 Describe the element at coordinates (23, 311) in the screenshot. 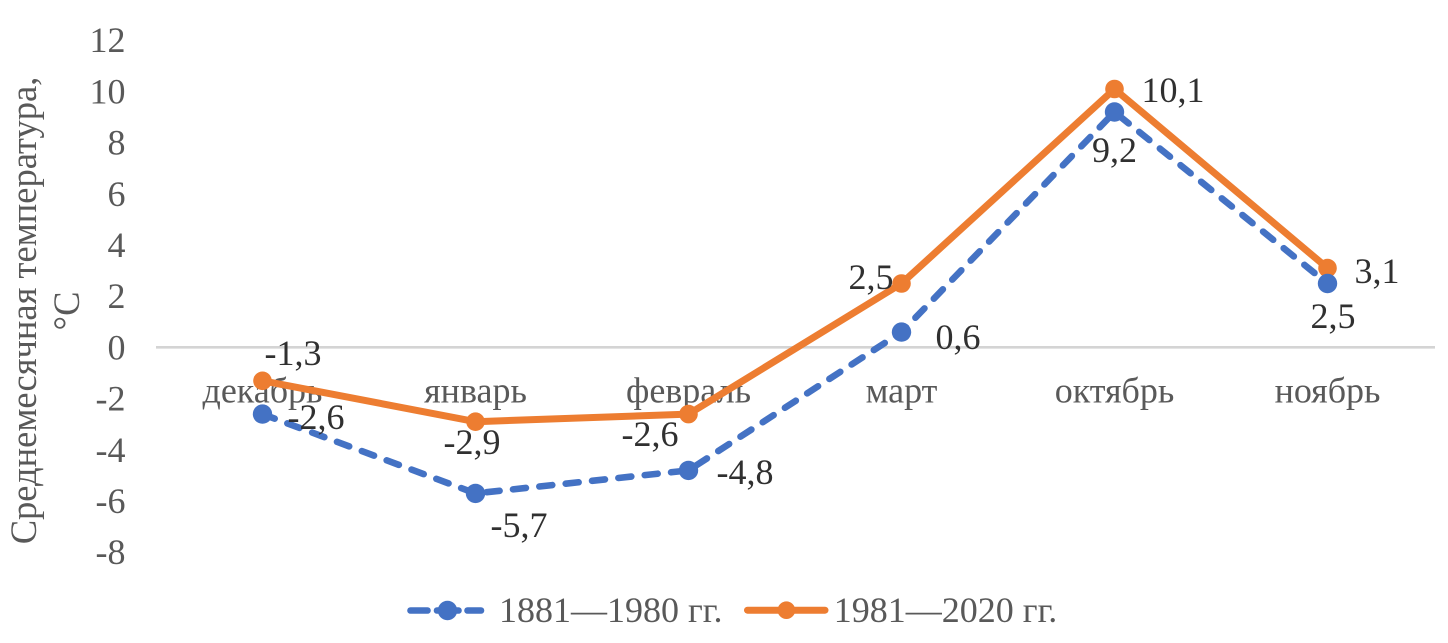

I see `svg-text: Среднемесячная температура,` at that location.